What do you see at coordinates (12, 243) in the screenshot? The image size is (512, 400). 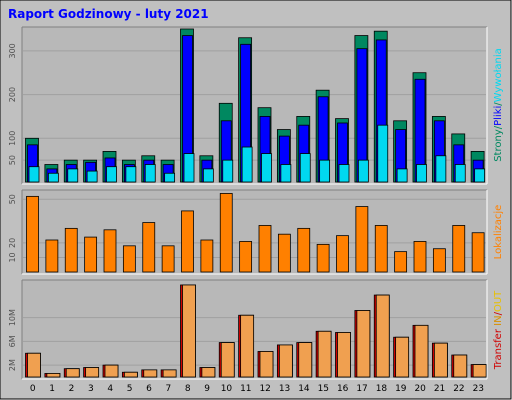 I see `y-tick-label: 20` at bounding box center [12, 243].